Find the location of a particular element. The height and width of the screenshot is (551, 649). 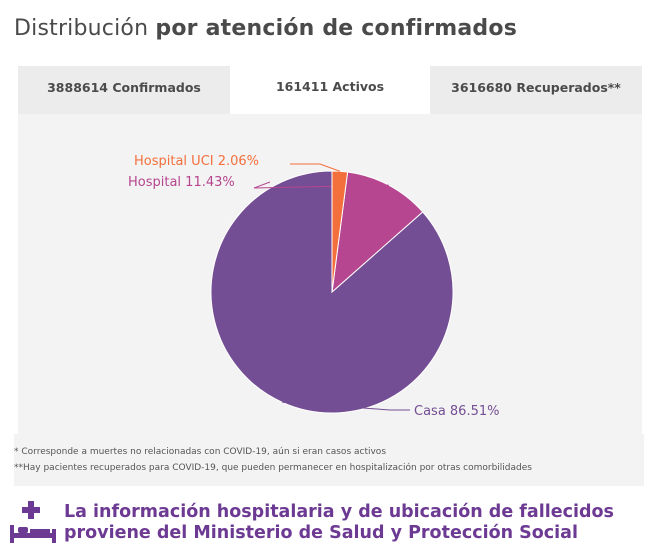

title-light: Distribución is located at coordinates (81, 28).